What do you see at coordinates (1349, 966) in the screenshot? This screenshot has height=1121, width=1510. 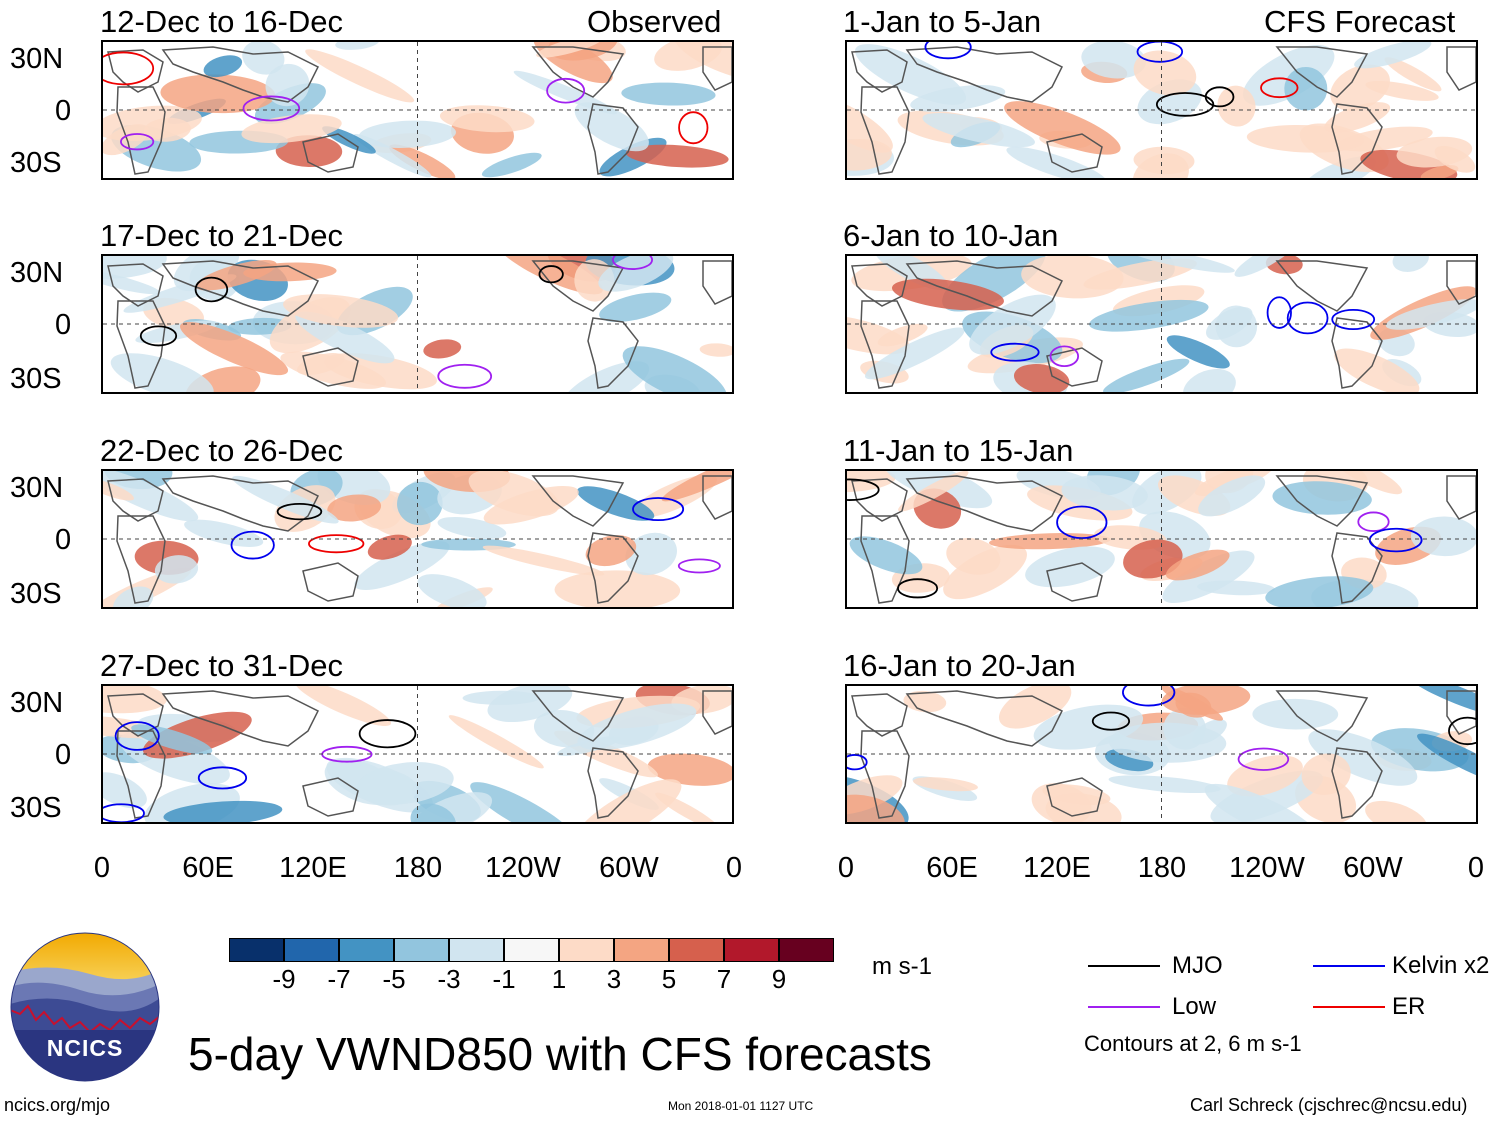 I see `legend-line-kelvin` at bounding box center [1349, 966].